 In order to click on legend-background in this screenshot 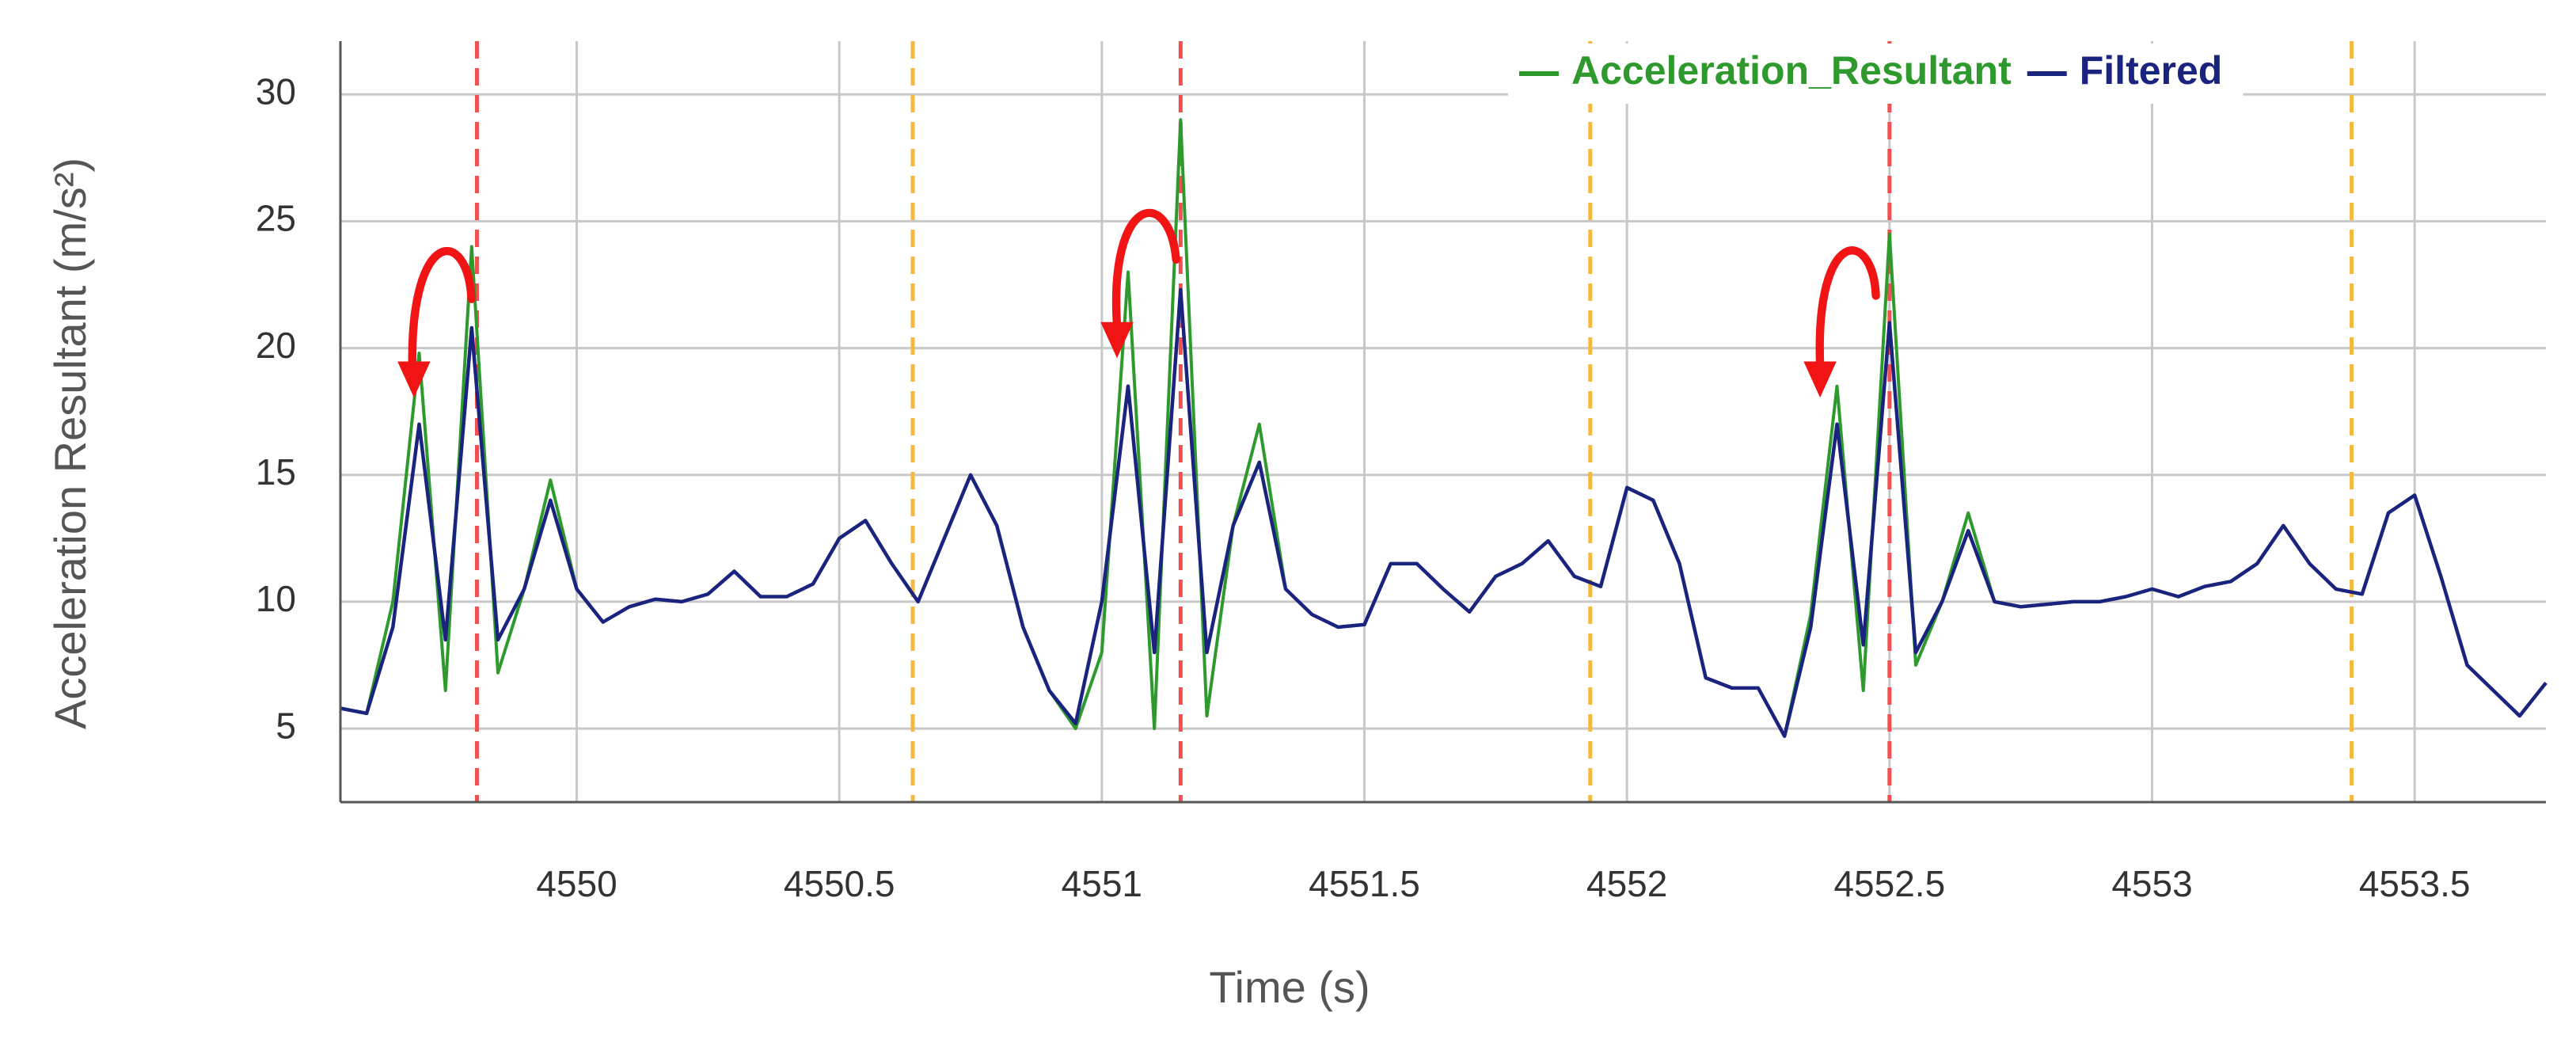, I will do `click(1876, 74)`.